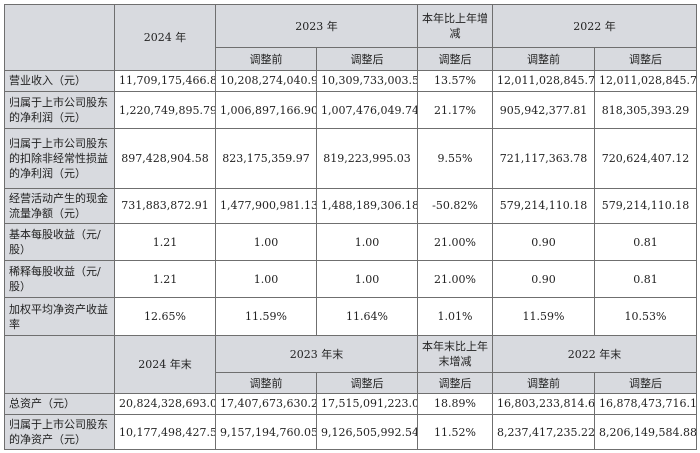 This screenshot has width=700, height=453. Describe the element at coordinates (367, 81) in the screenshot. I see `value-2023-after: 10,309,733,003.52` at that location.